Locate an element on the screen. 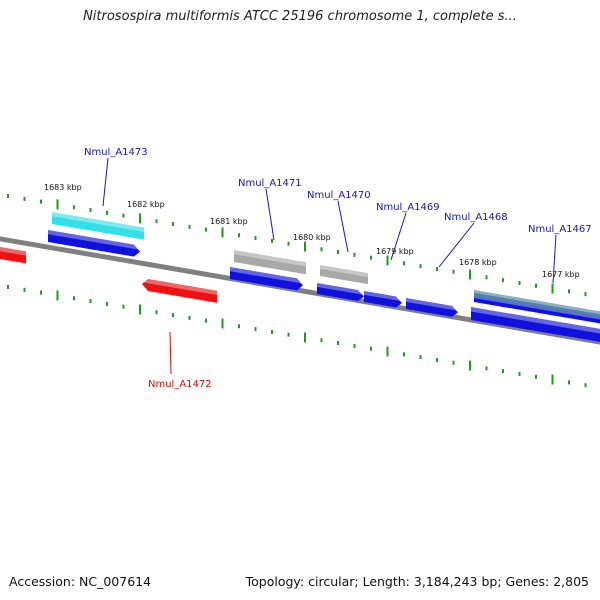 The image size is (600, 600). gene-label: Nmul_A1467 is located at coordinates (560, 229).